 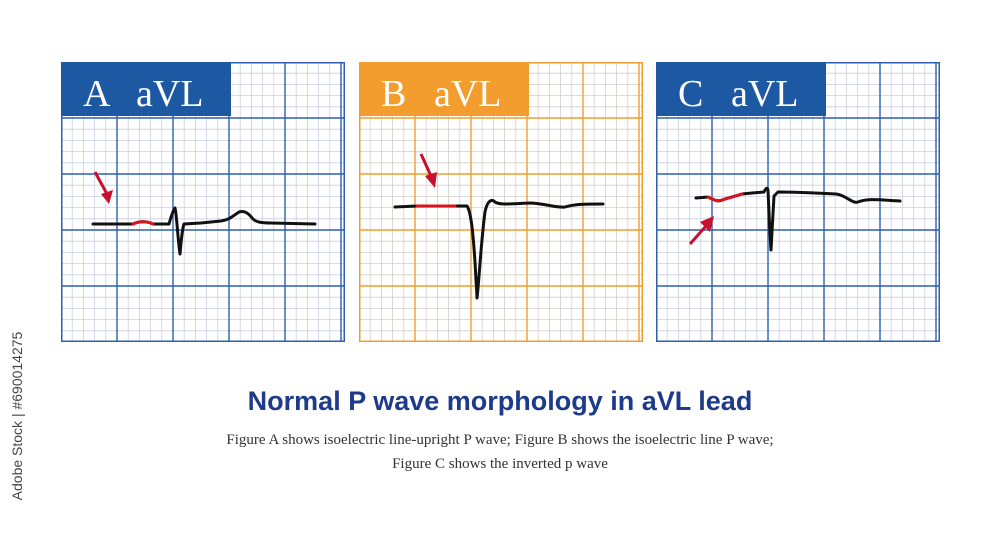 What do you see at coordinates (500, 464) in the screenshot?
I see `figure-caption-line-2: Figure C shows the inverted p wave` at bounding box center [500, 464].